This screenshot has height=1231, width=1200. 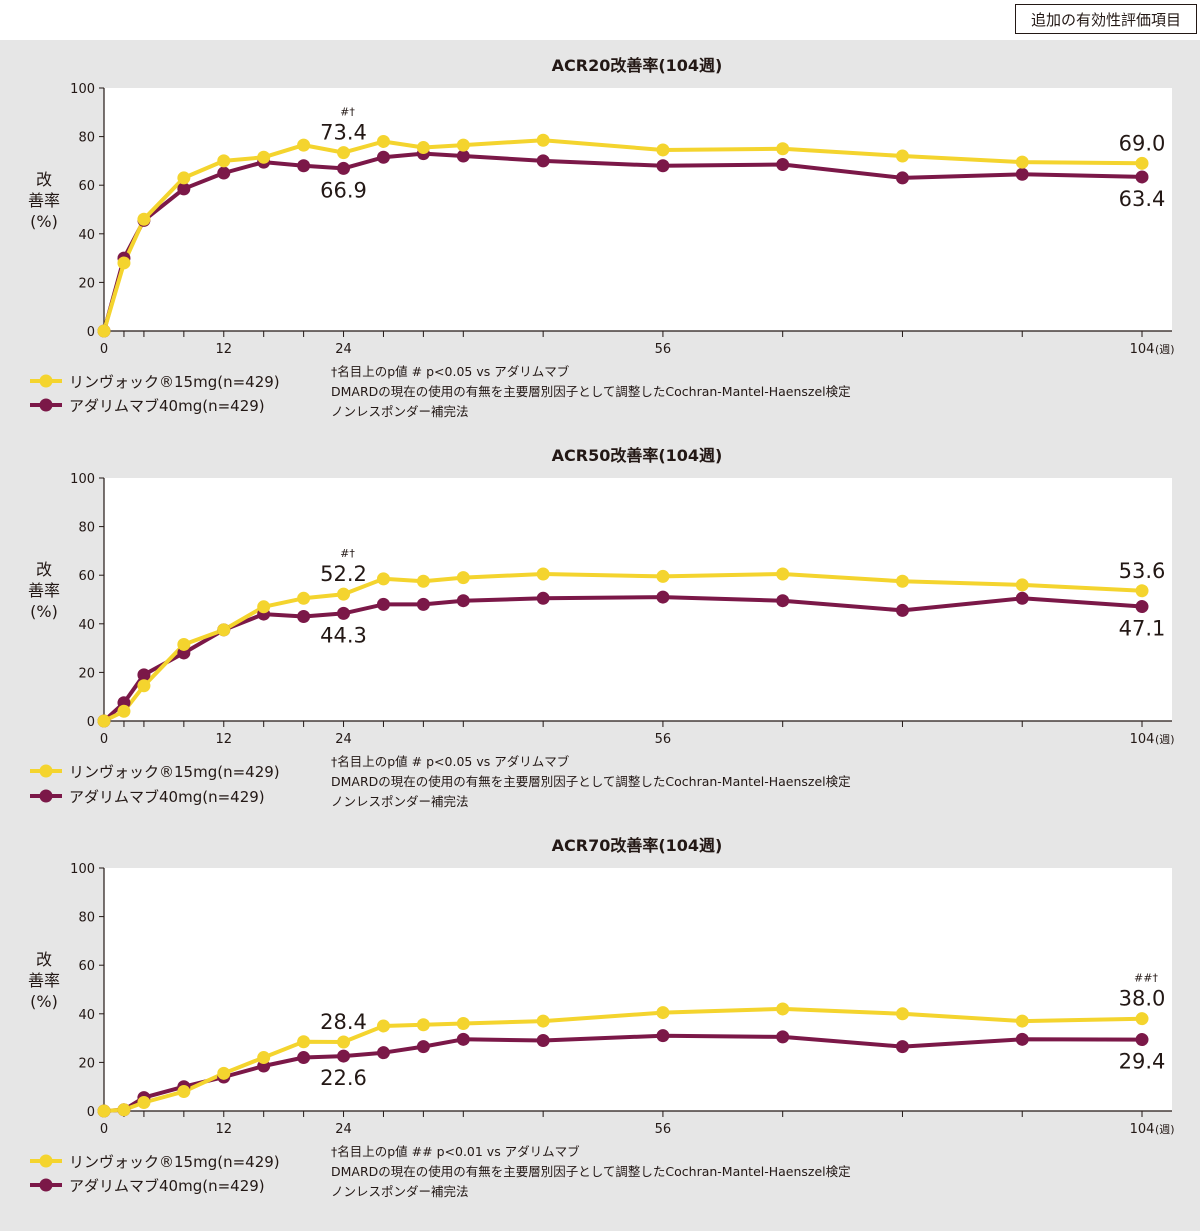 I want to click on footnote: †名目上のp値 ## p<0.01 vs アダリムマブ, so click(x=455, y=1151).